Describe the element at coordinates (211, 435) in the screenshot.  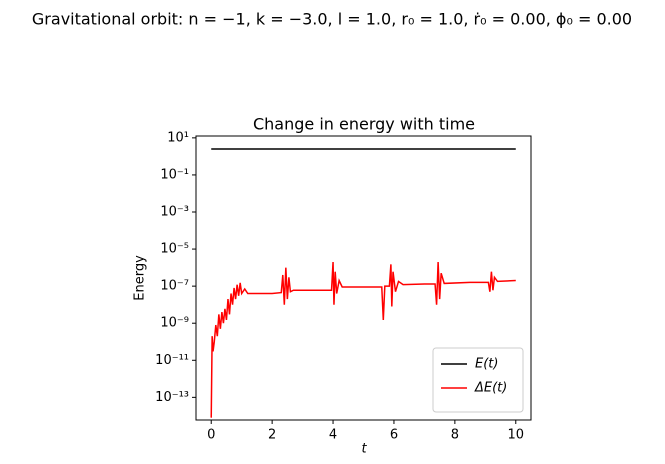
I see `x-tick-label: 0` at that location.